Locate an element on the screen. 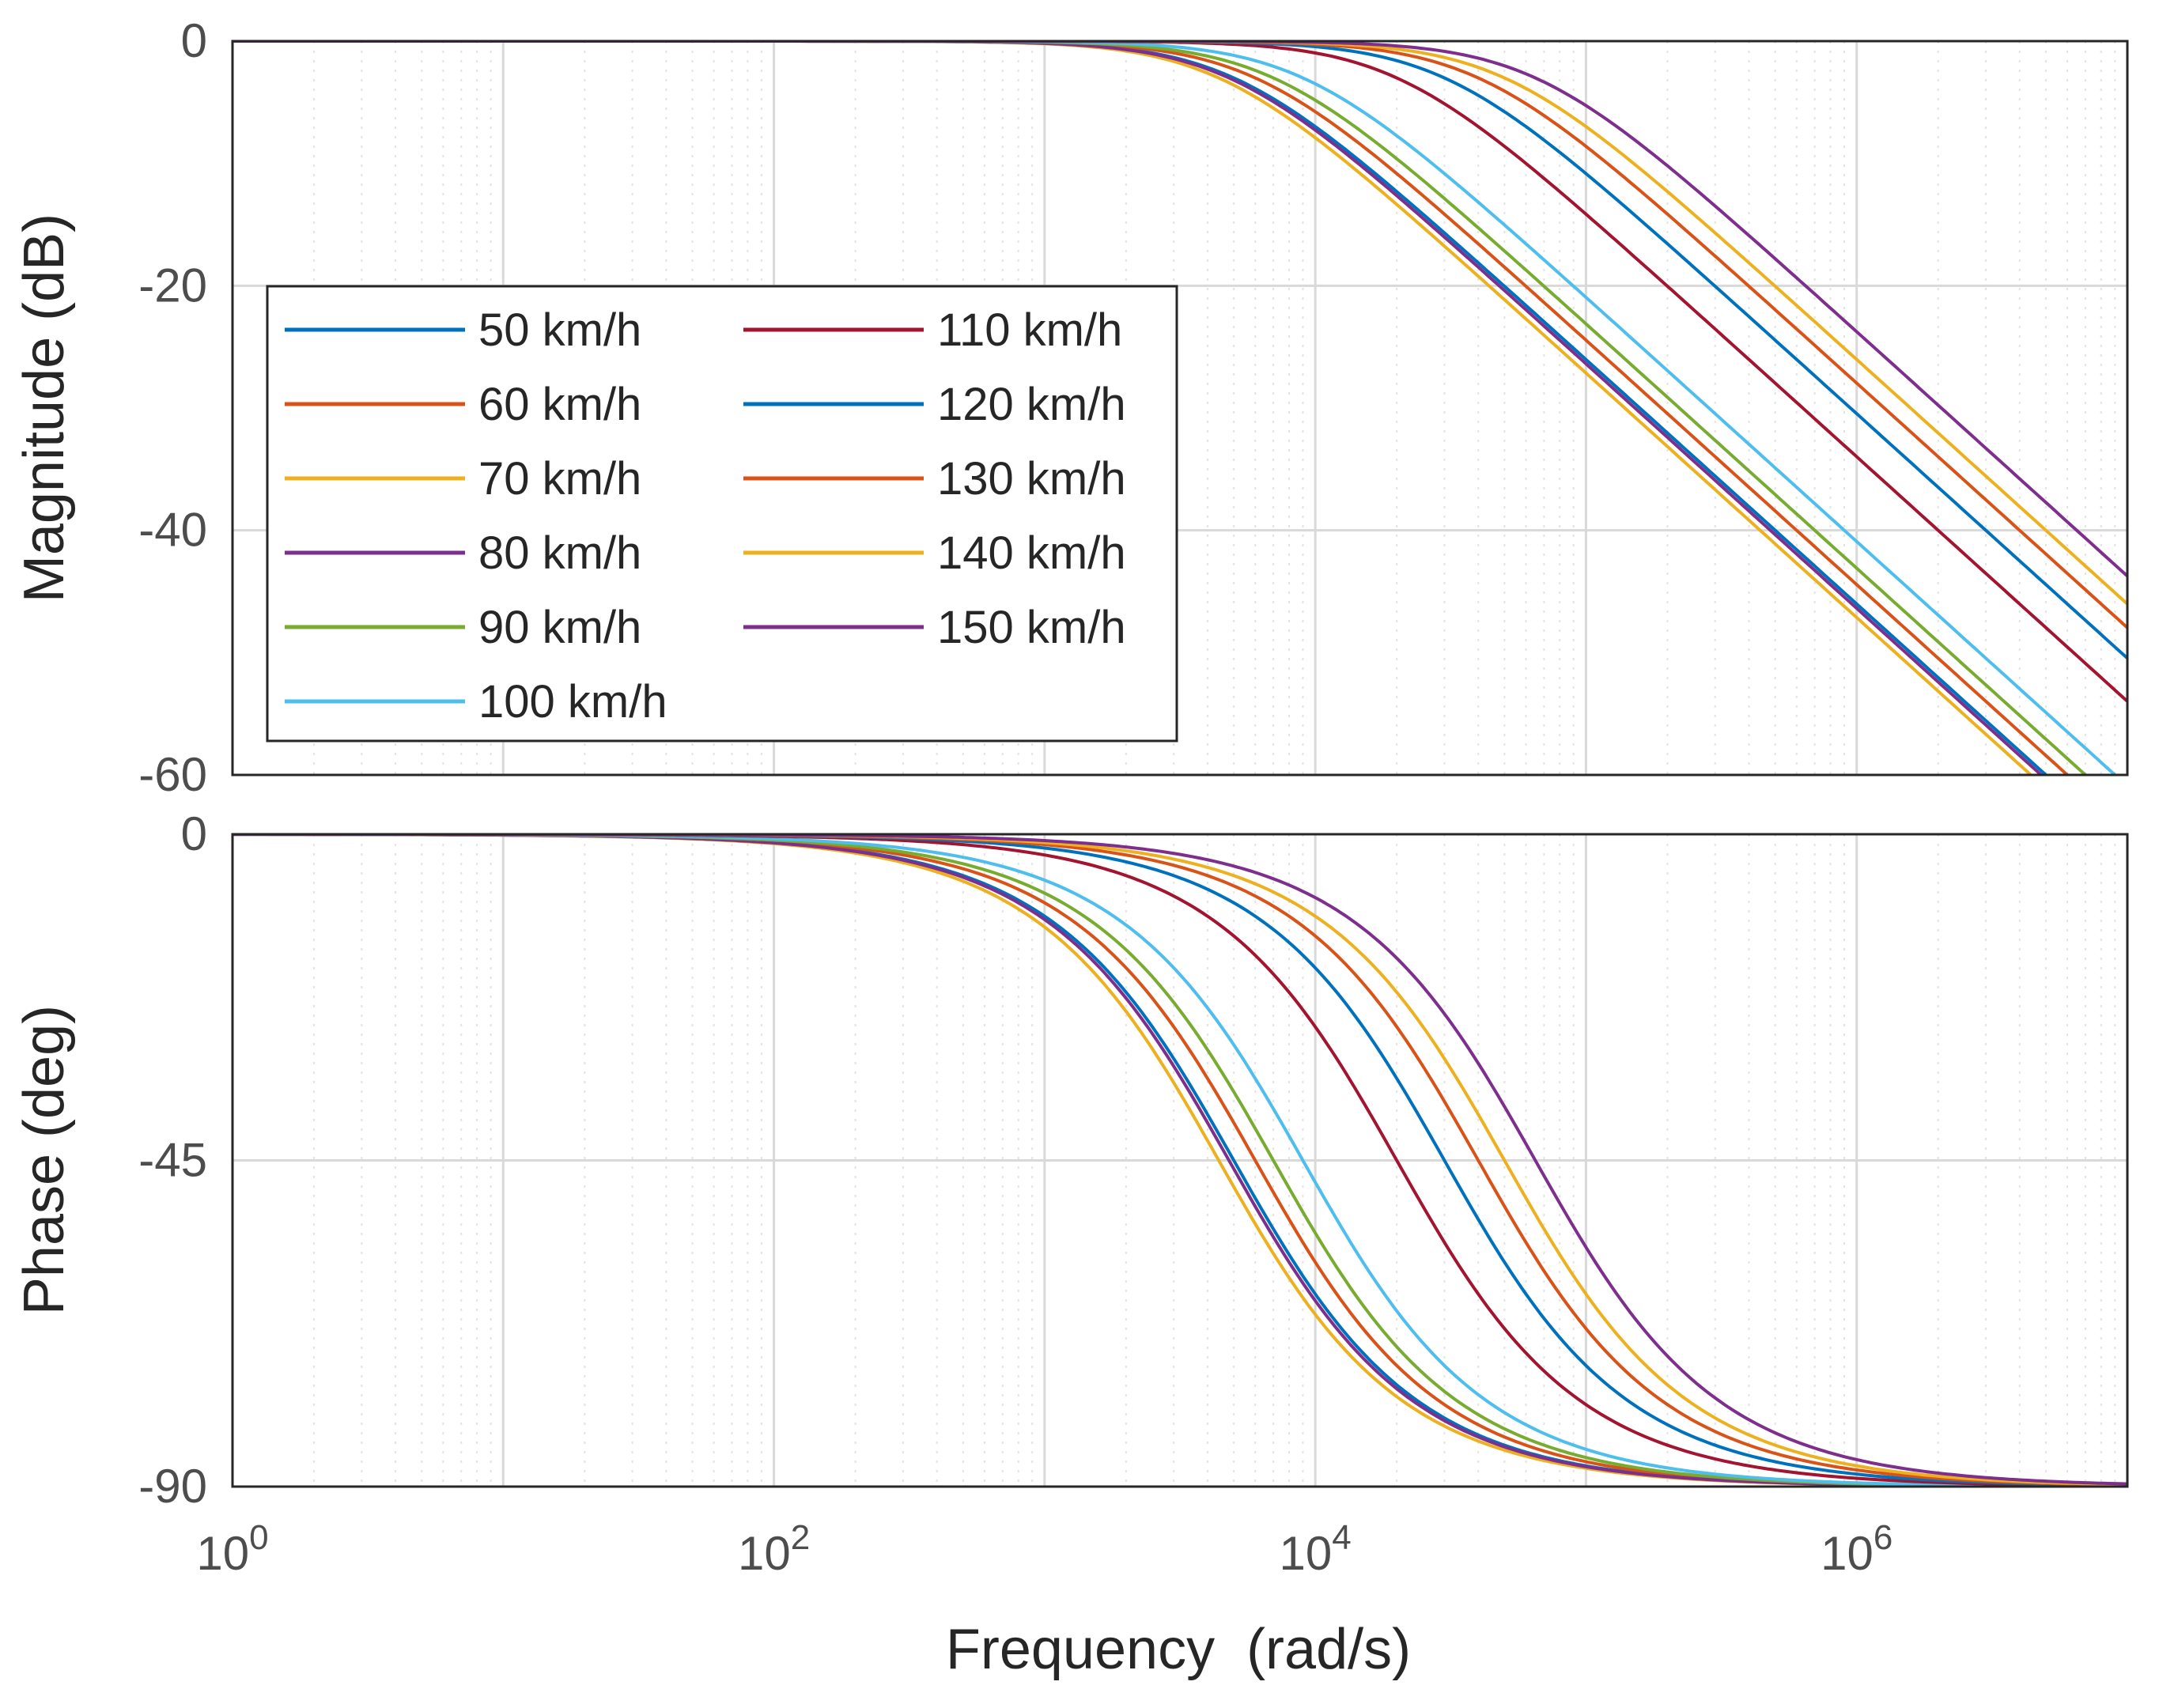 The width and height of the screenshot is (2159, 1708). legend-label: 60 km/h is located at coordinates (559, 404).